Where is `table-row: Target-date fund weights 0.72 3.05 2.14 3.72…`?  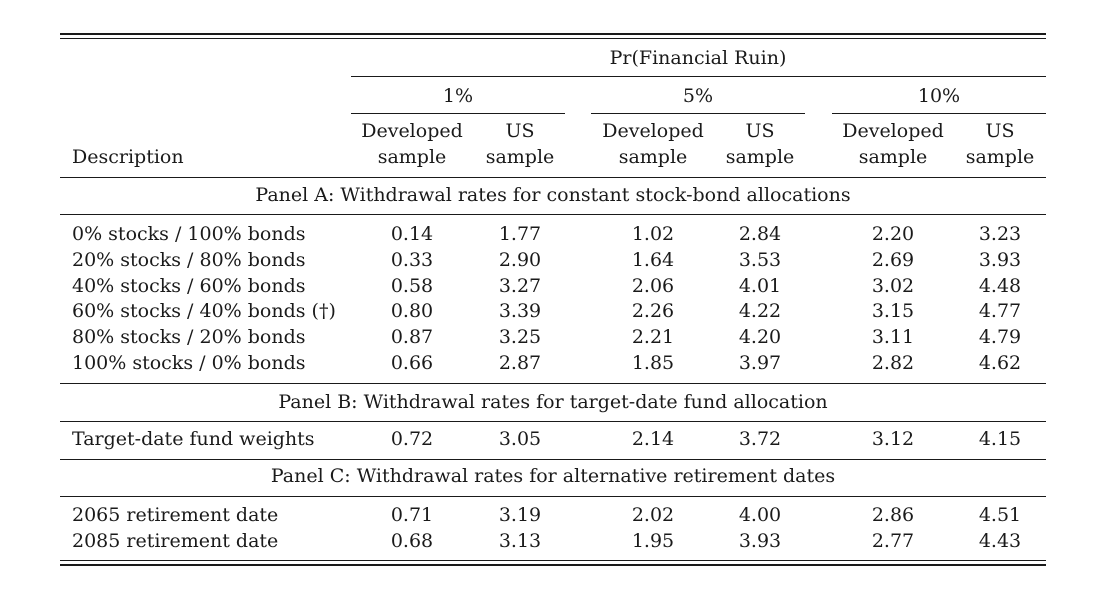
table-row: Target-date fund weights 0.72 3.05 2.14 3.72… is located at coordinates (552, 441).